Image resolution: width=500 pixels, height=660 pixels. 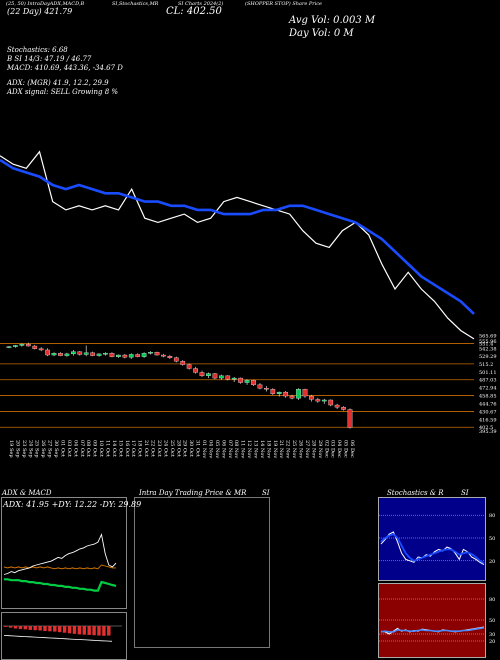 What do you see at coordinates (488, 337) in the screenshot?
I see `price-tick: 565.69` at bounding box center [488, 337].